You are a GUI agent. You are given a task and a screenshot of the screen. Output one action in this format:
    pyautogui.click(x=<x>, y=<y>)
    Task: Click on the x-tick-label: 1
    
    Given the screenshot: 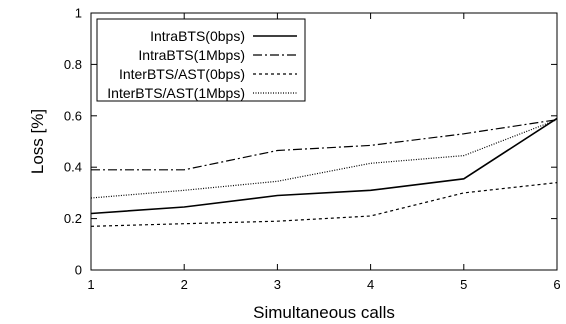 What is the action you would take?
    pyautogui.click(x=90, y=284)
    